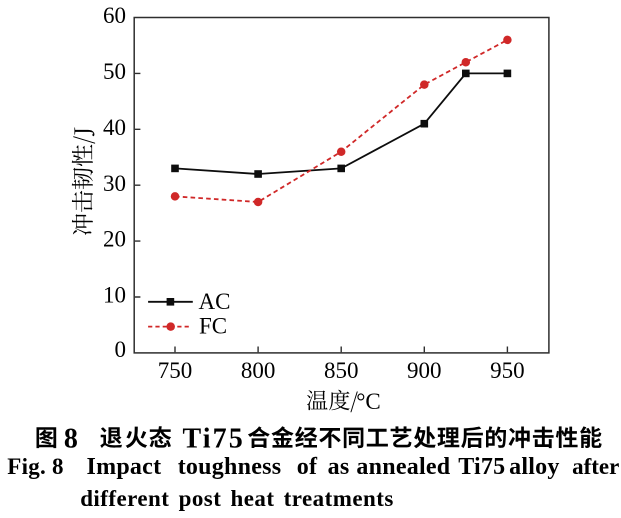 This screenshot has height=518, width=621. What do you see at coordinates (534, 467) in the screenshot?
I see `svg-text: alloy` at bounding box center [534, 467].